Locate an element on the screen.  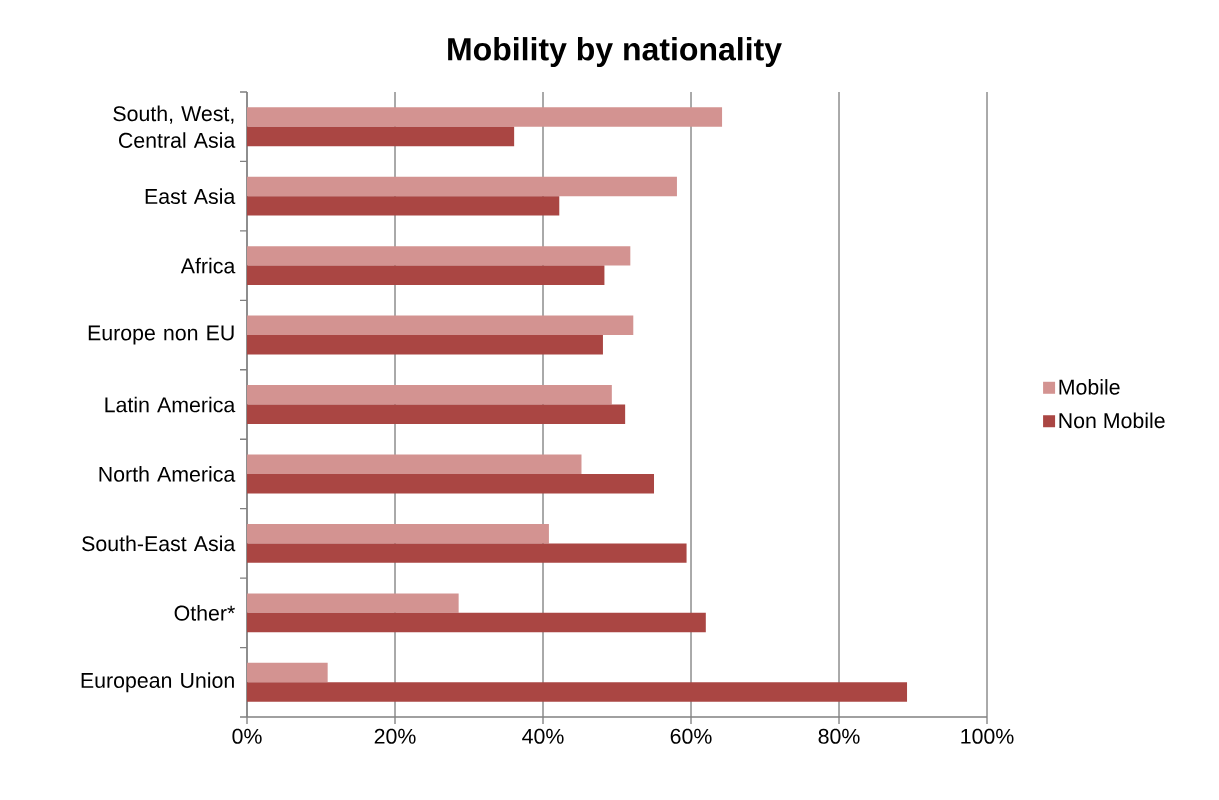
x-tick-label: 60% is located at coordinates (691, 736).